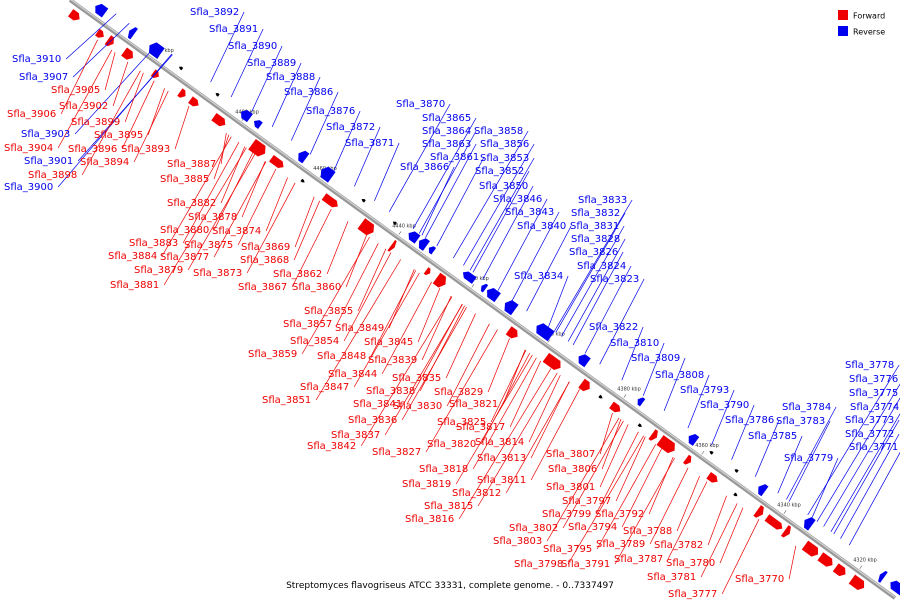 This screenshot has height=600, width=900. I want to click on forward-gene-label: Sfla_3813, so click(501, 458).